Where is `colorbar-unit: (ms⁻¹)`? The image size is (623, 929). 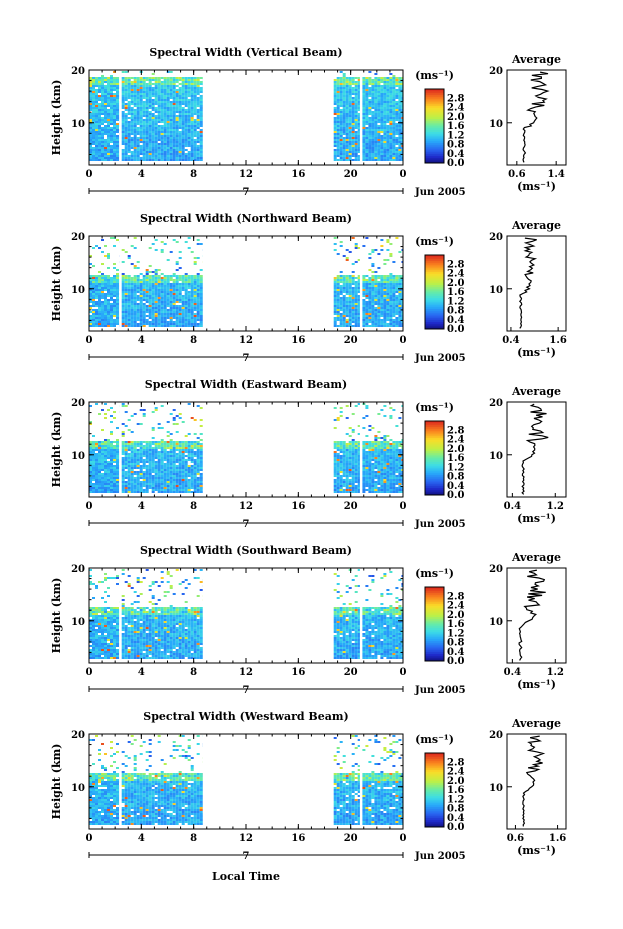 colorbar-unit: (ms⁻¹) is located at coordinates (434, 241).